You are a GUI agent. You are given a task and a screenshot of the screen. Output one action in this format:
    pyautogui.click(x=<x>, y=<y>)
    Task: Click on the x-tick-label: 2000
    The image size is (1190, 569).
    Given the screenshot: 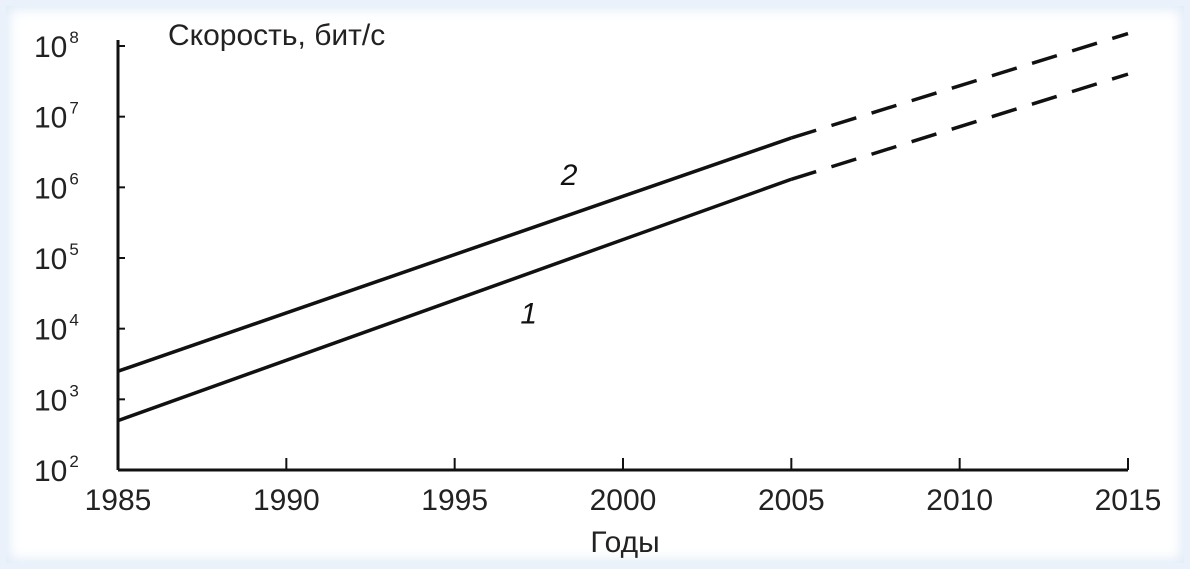 What is the action you would take?
    pyautogui.click(x=623, y=500)
    